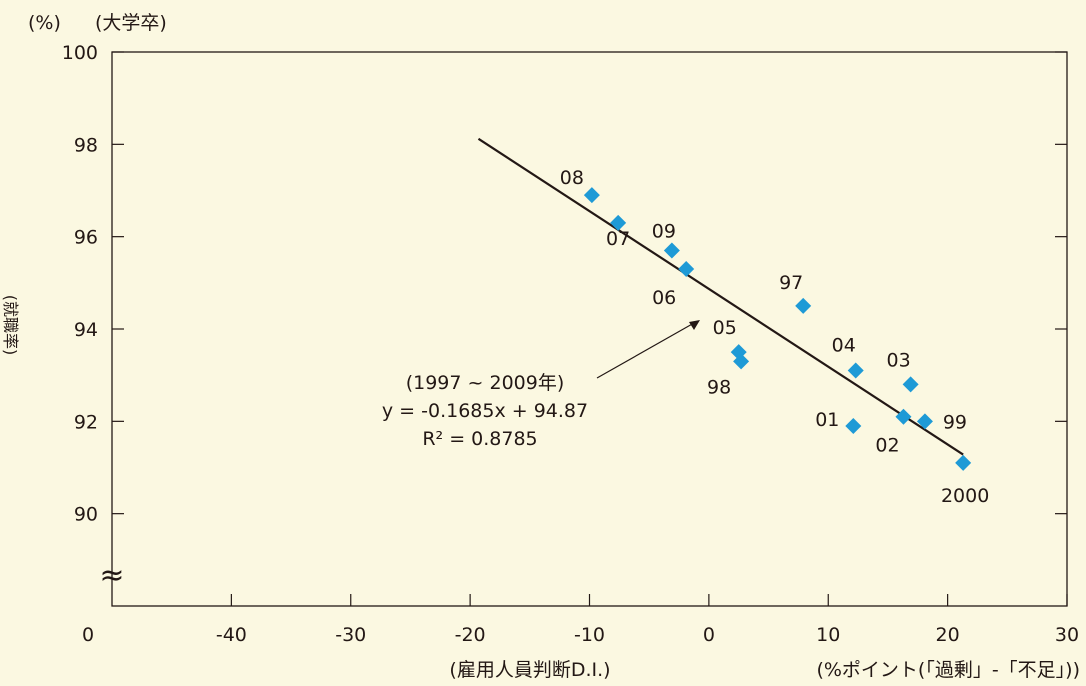 The width and height of the screenshot is (1086, 686). Describe the element at coordinates (791, 283) in the screenshot. I see `point-label: 97` at that location.